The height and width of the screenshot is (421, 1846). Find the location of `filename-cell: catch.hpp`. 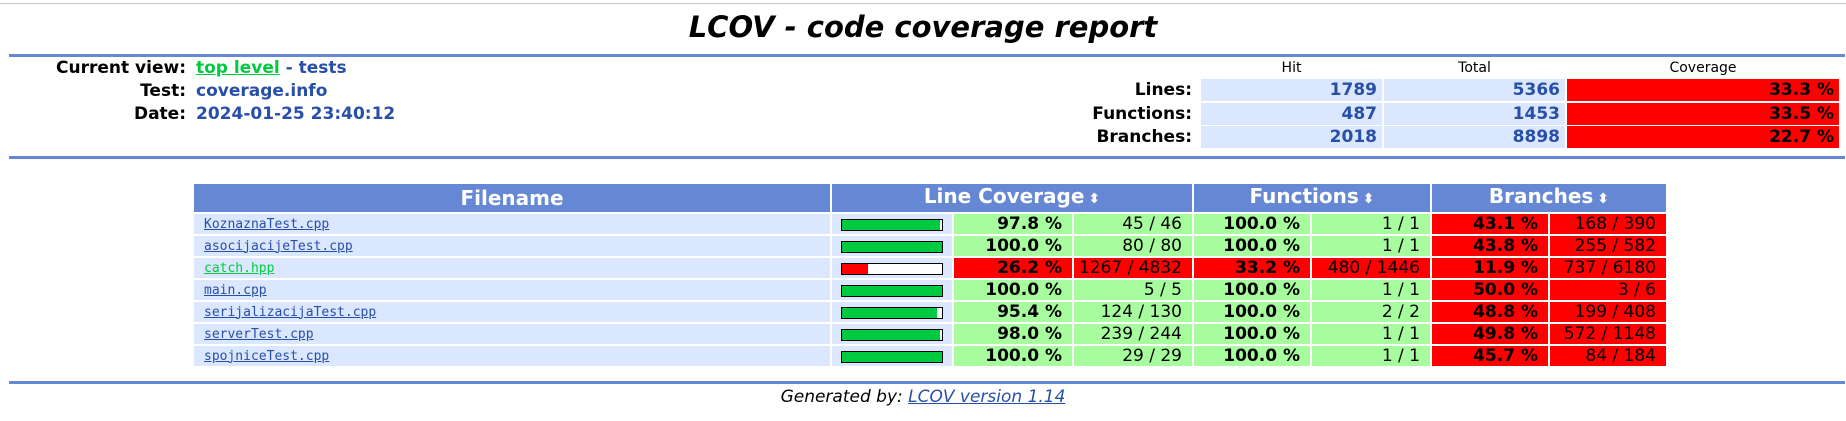

filename-cell: catch.hpp is located at coordinates (512, 268).